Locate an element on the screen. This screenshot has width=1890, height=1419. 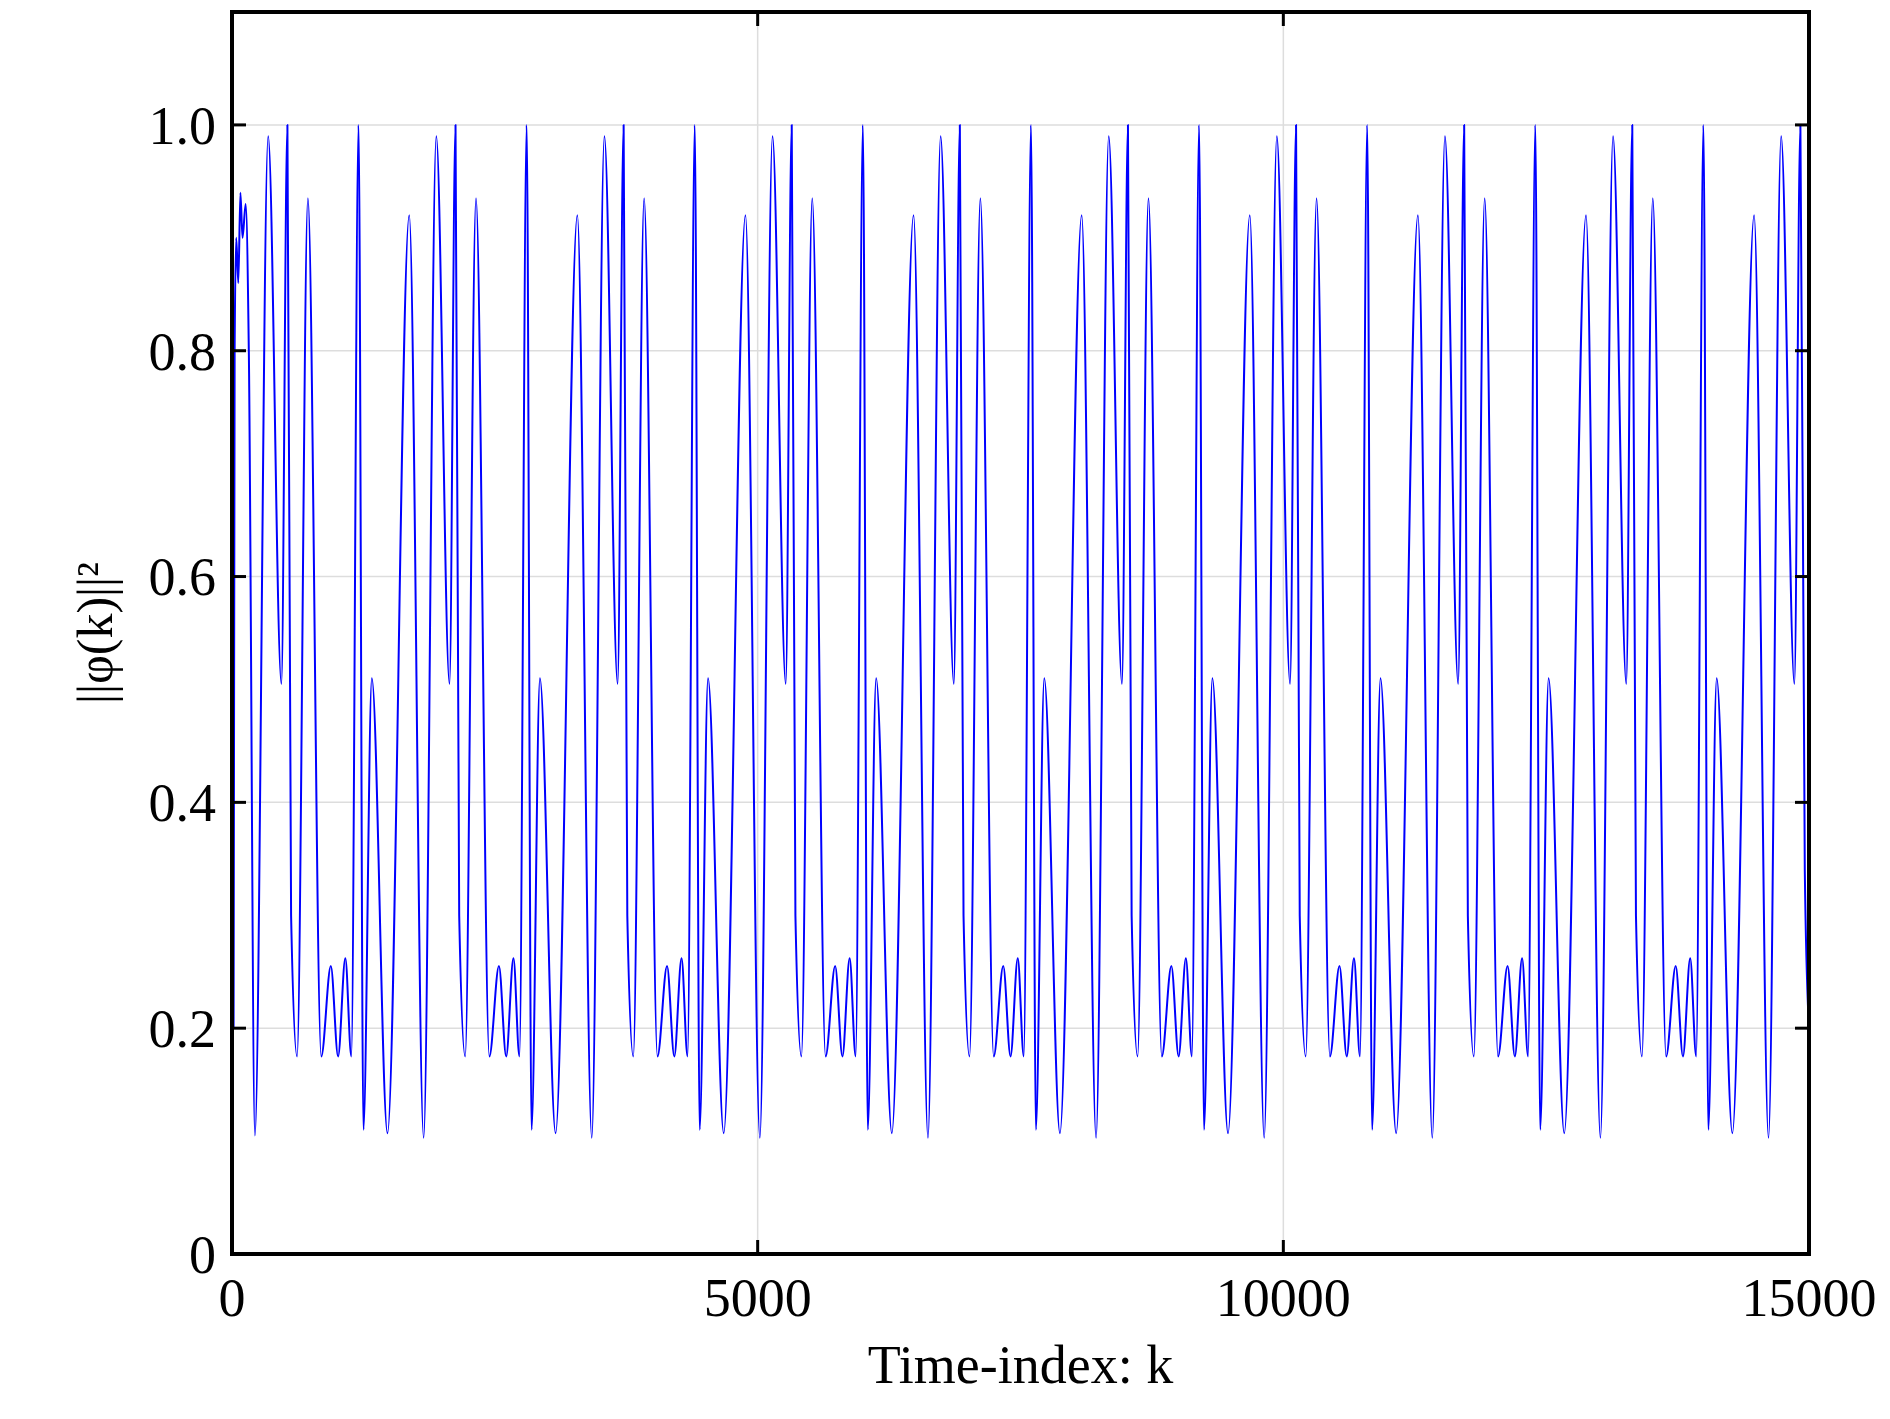
y-axis-title: ||φ(k)||² is located at coordinates (95, 633).